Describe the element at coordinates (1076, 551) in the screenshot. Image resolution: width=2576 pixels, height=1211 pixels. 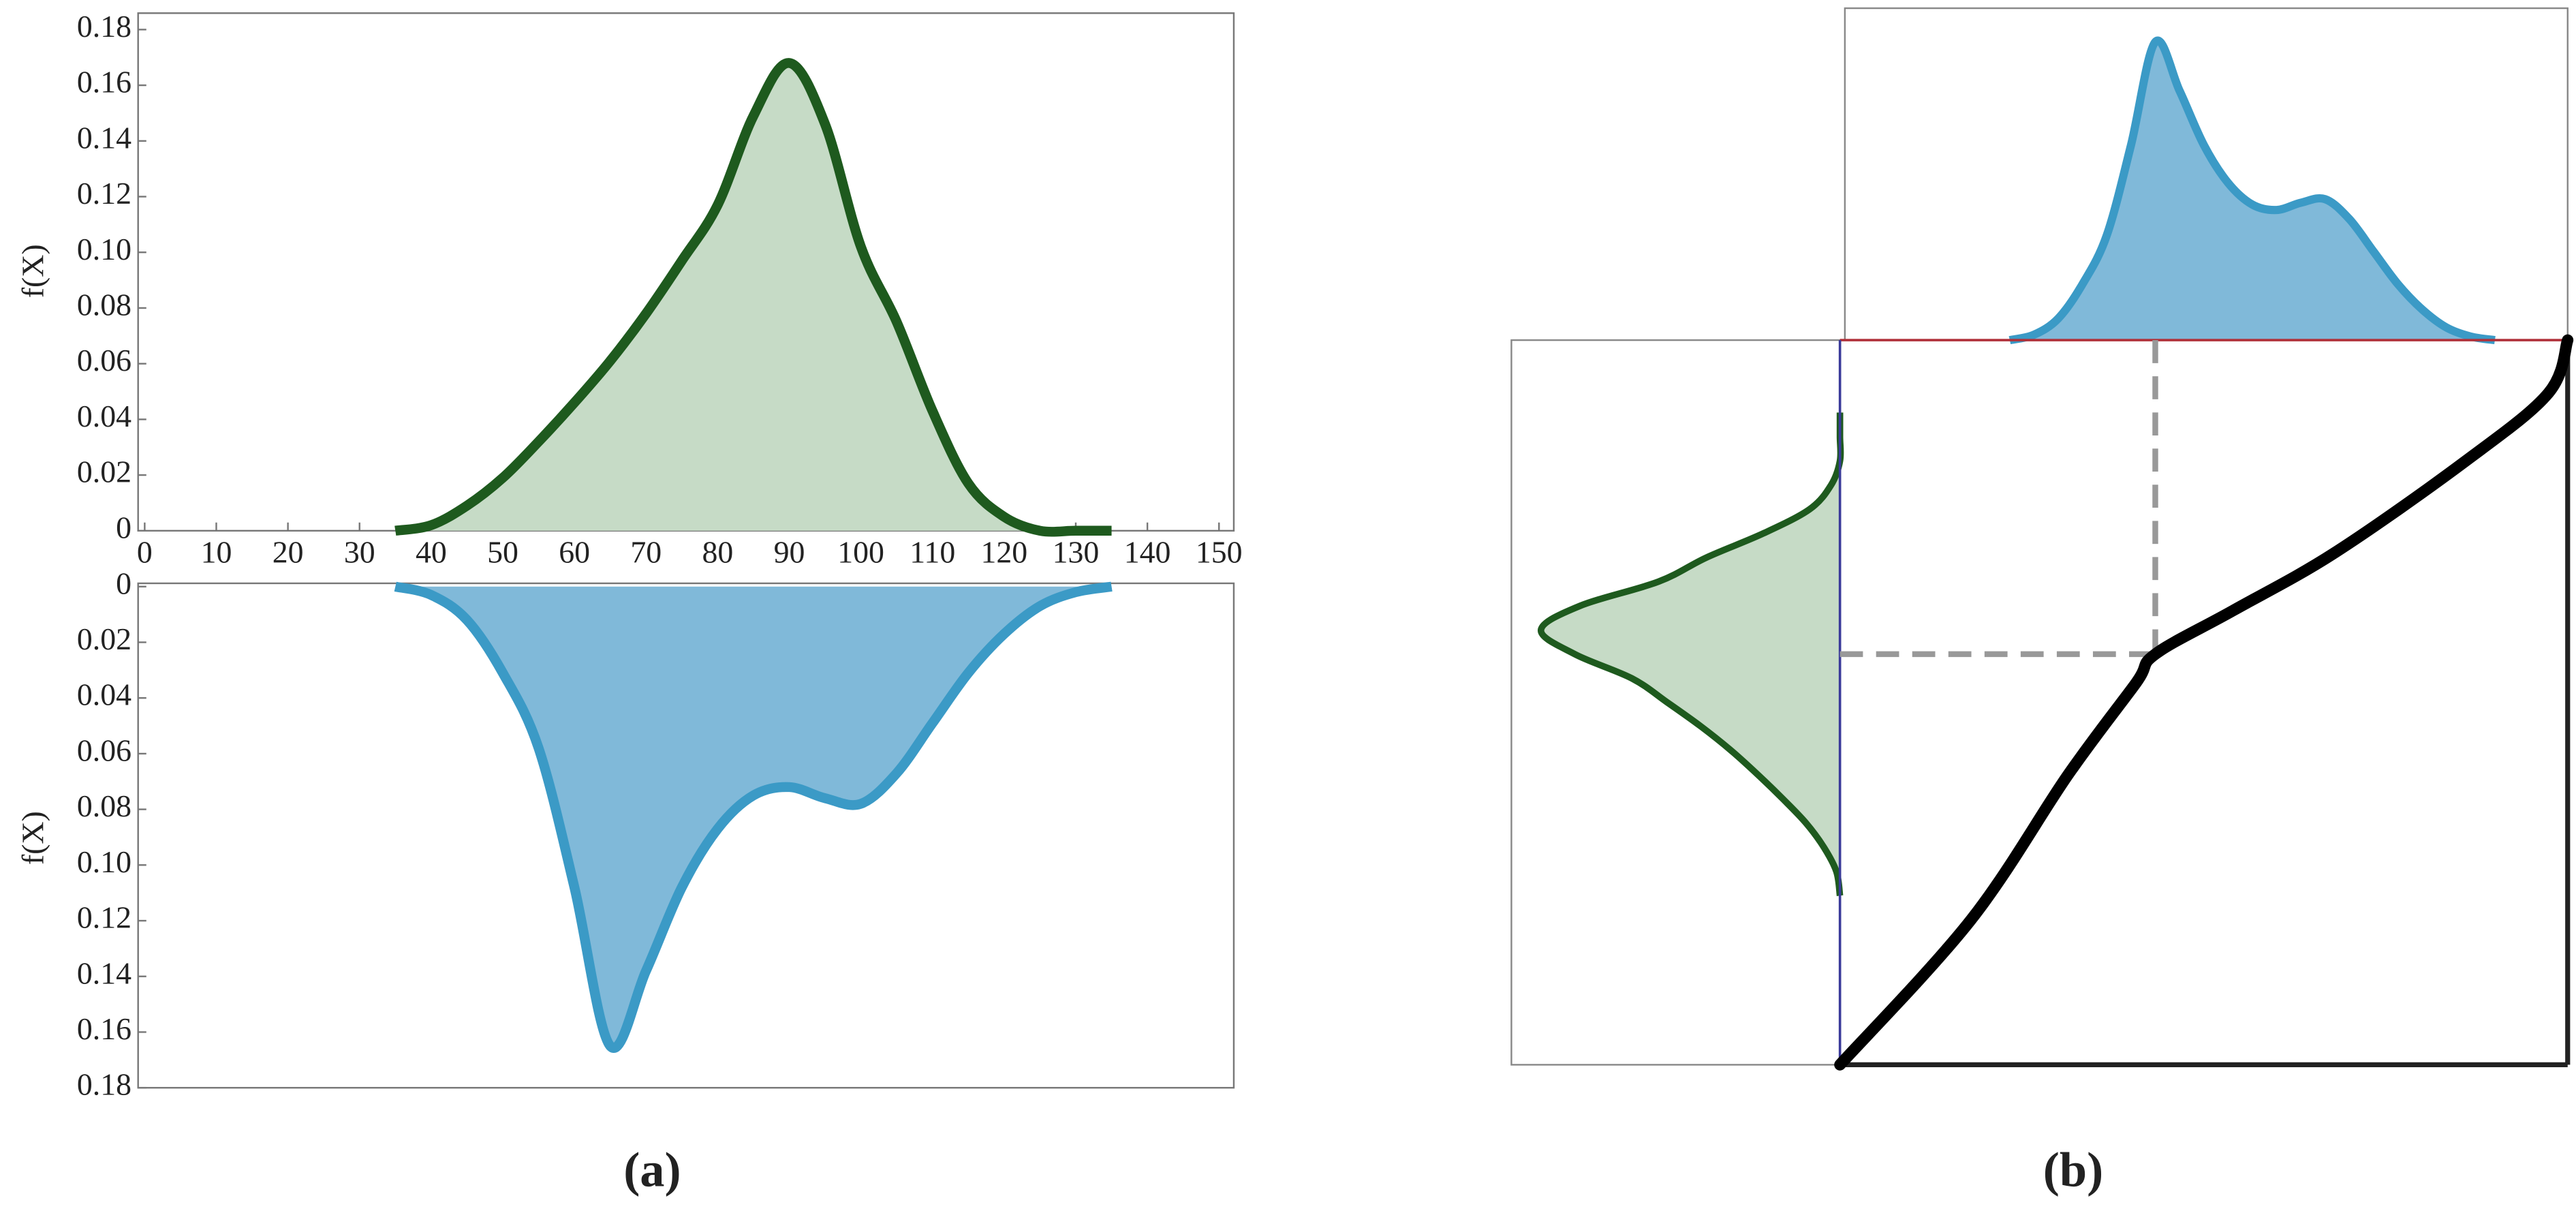
I see `x-tick-label: 130` at that location.